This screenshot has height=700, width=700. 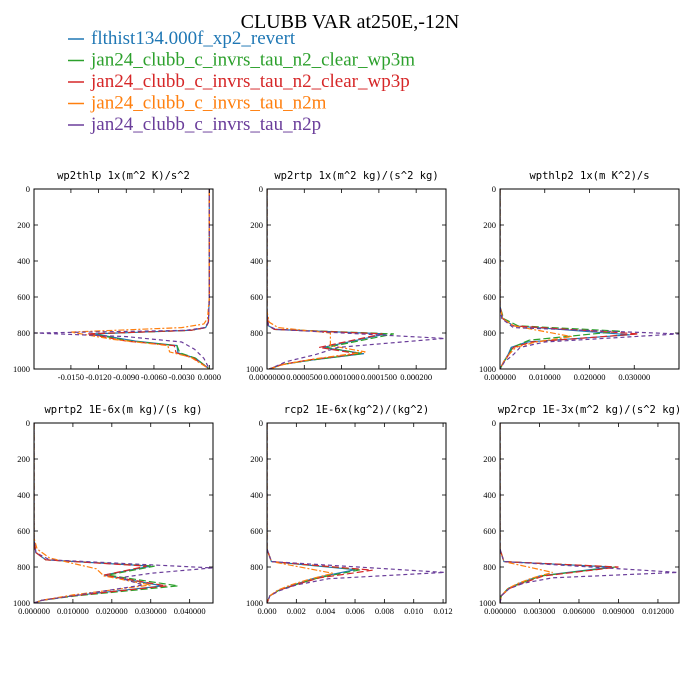 What do you see at coordinates (209, 377) in the screenshot?
I see `x-tick-label: 0.0000` at bounding box center [209, 377].